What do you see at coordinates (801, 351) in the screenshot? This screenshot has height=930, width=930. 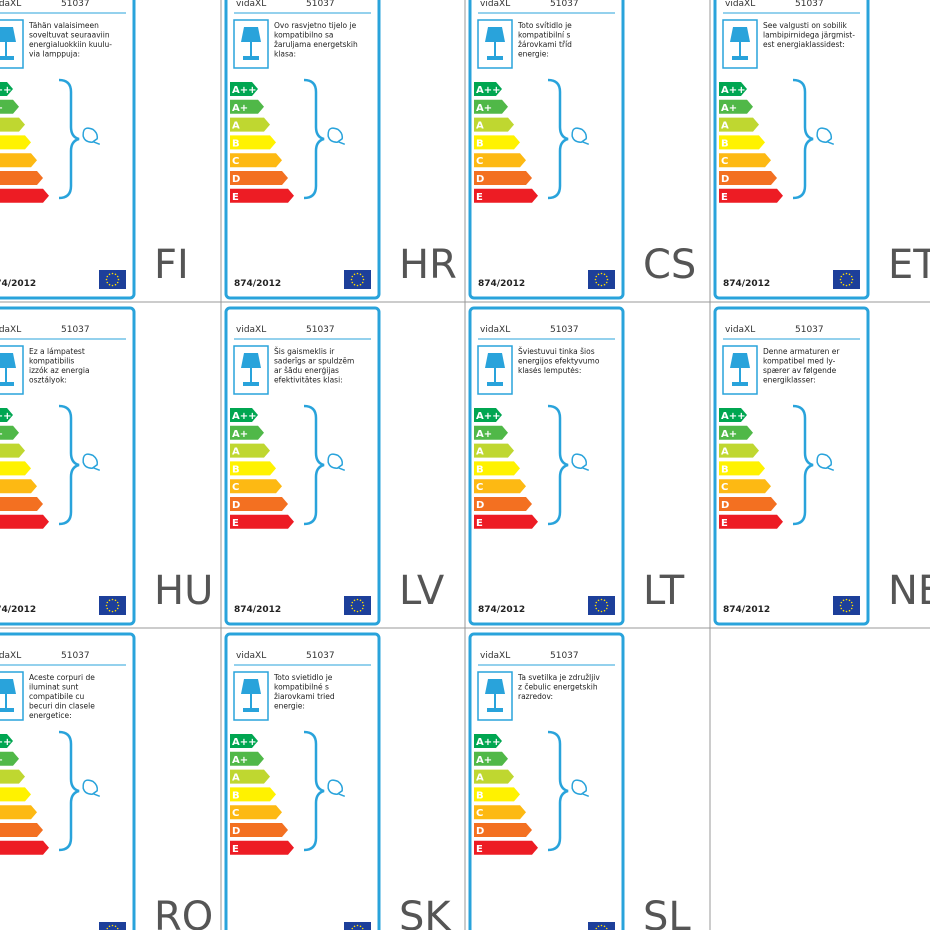 I see `compatibility-text: Denne armaturen er` at bounding box center [801, 351].